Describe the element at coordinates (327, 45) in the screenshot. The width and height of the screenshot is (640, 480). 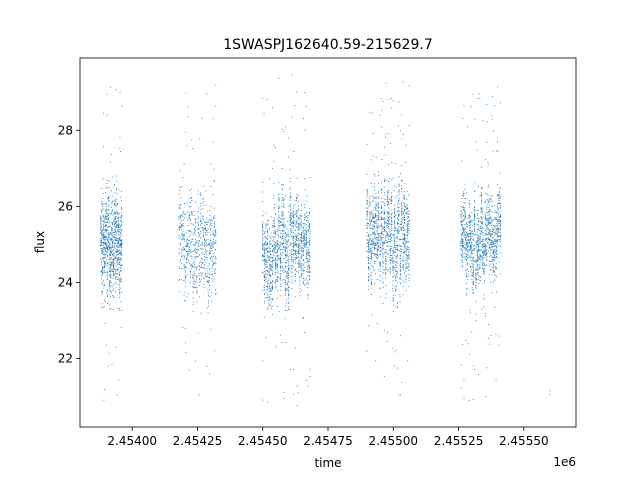
I see `chart-title: 1SWASPJ162640.59-215629.7` at that location.